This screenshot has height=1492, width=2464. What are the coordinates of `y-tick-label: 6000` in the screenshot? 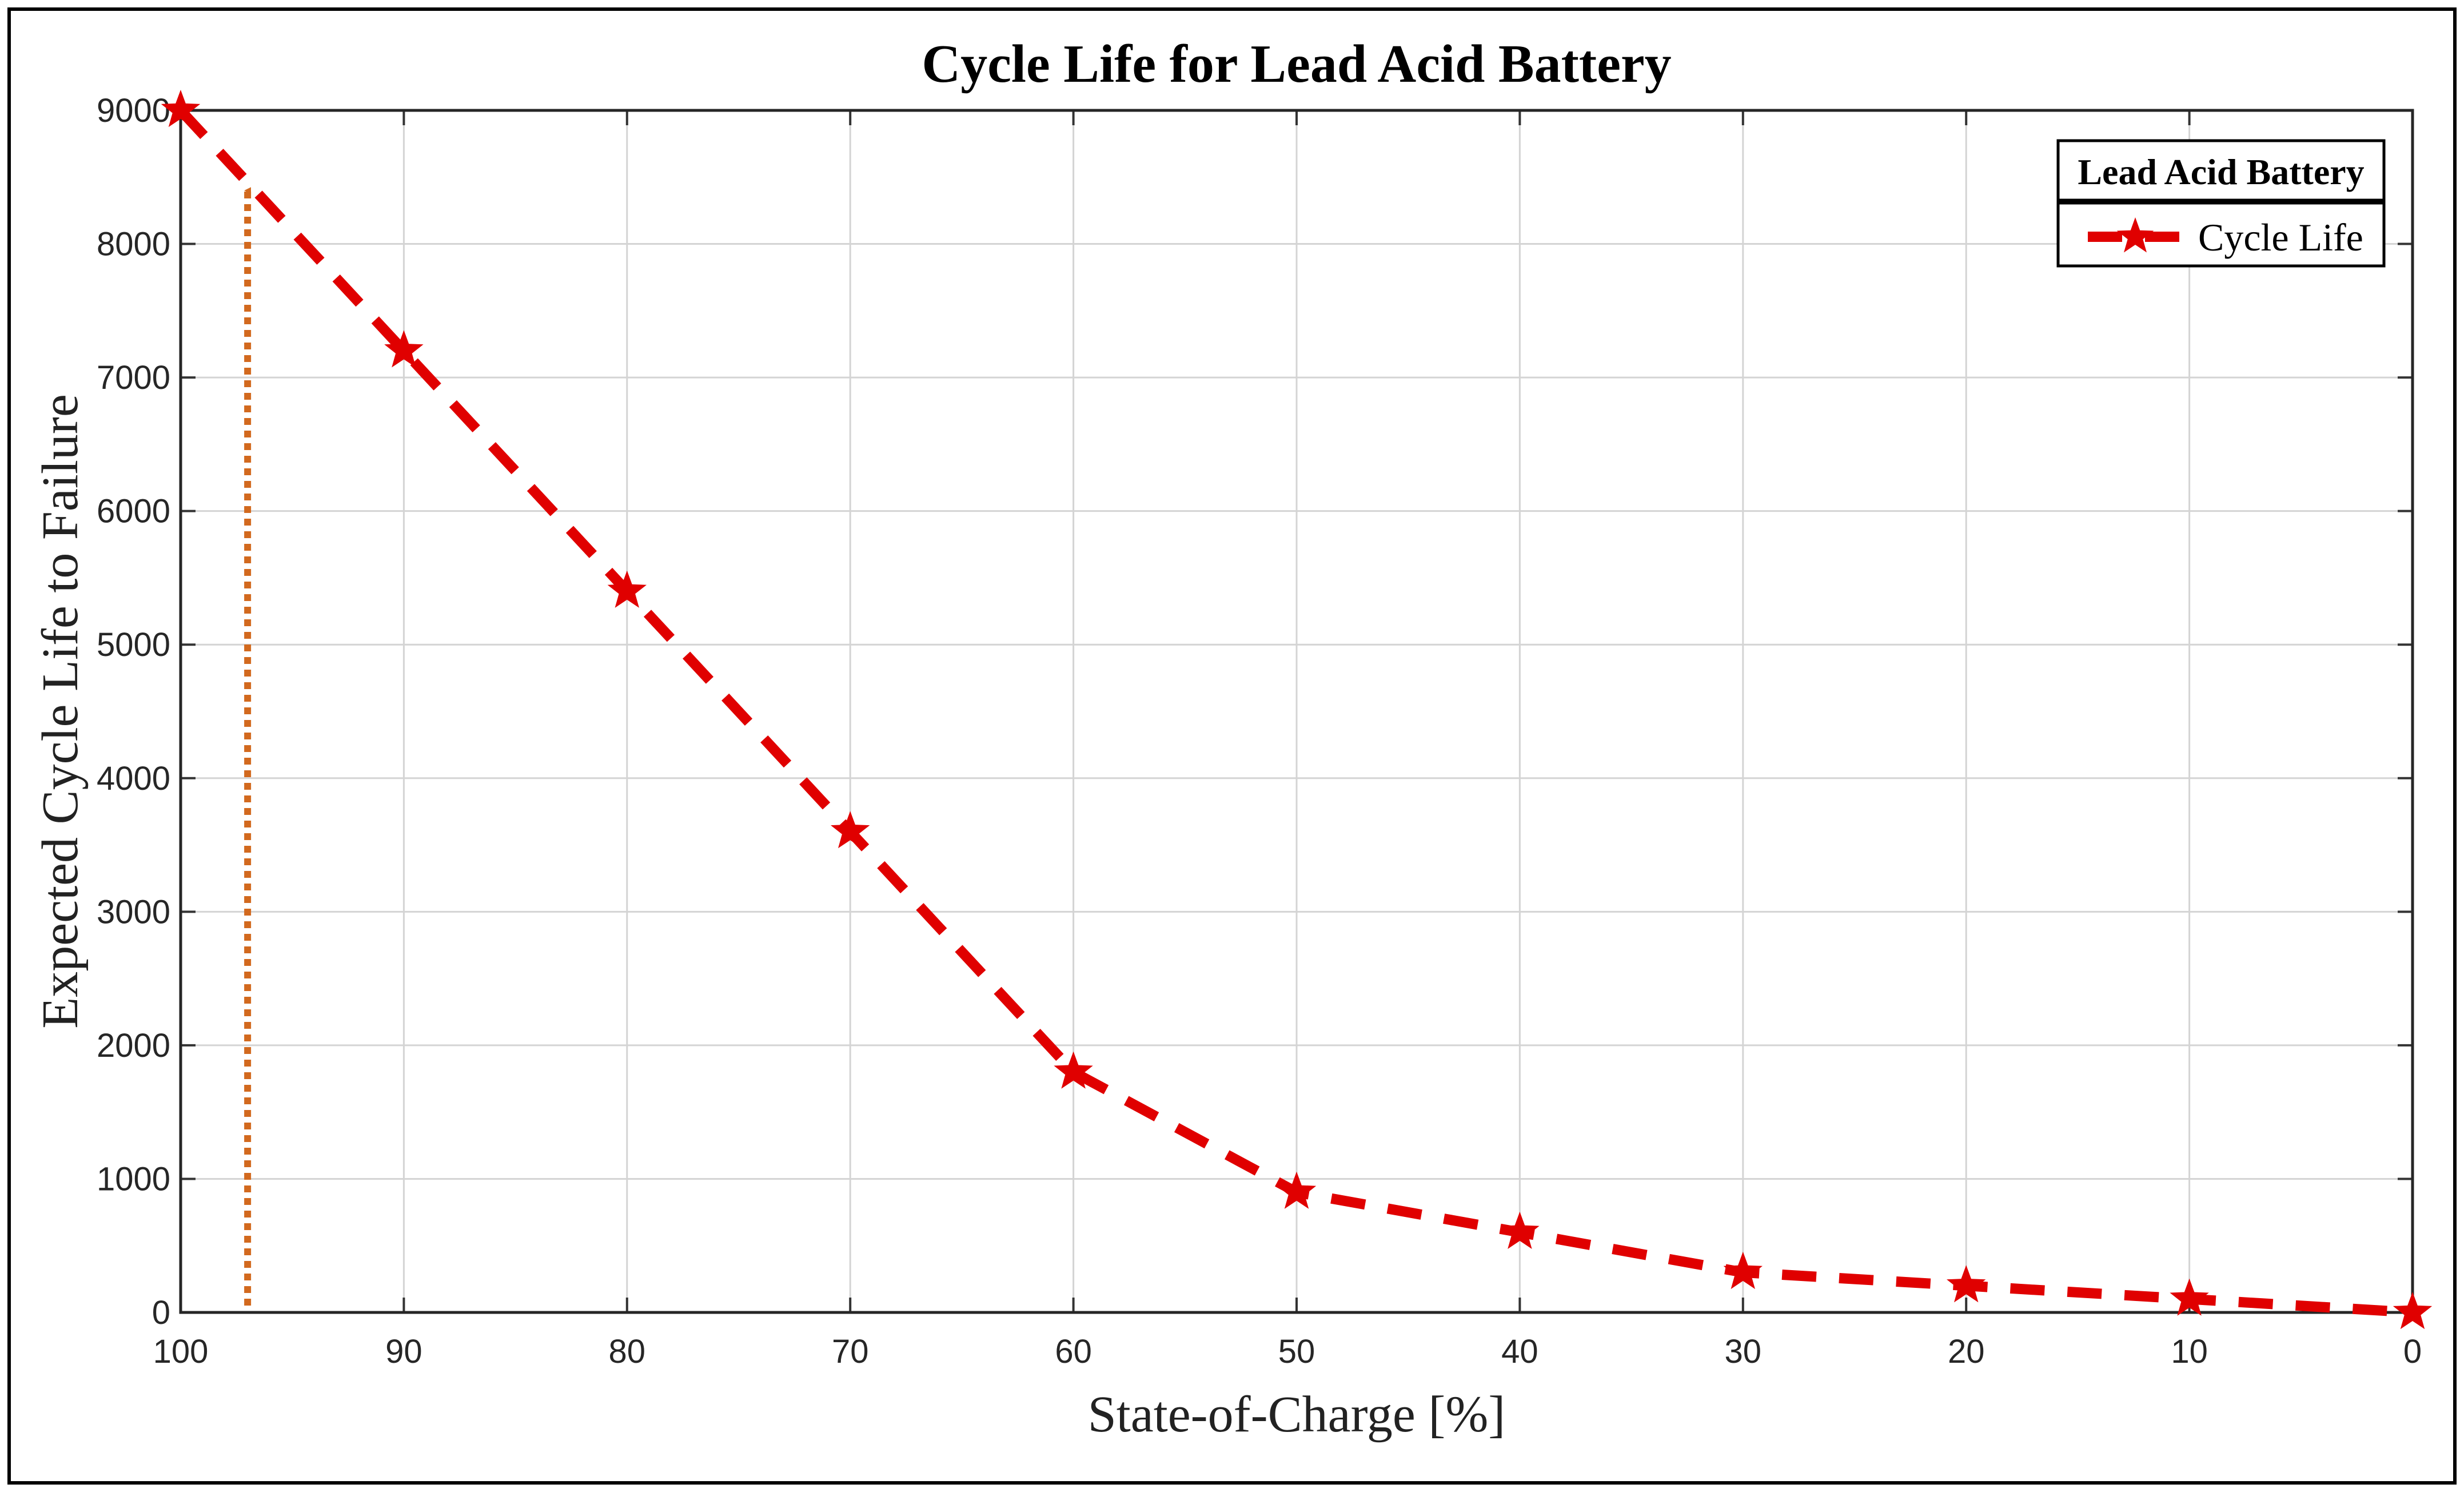 It's located at (134, 512).